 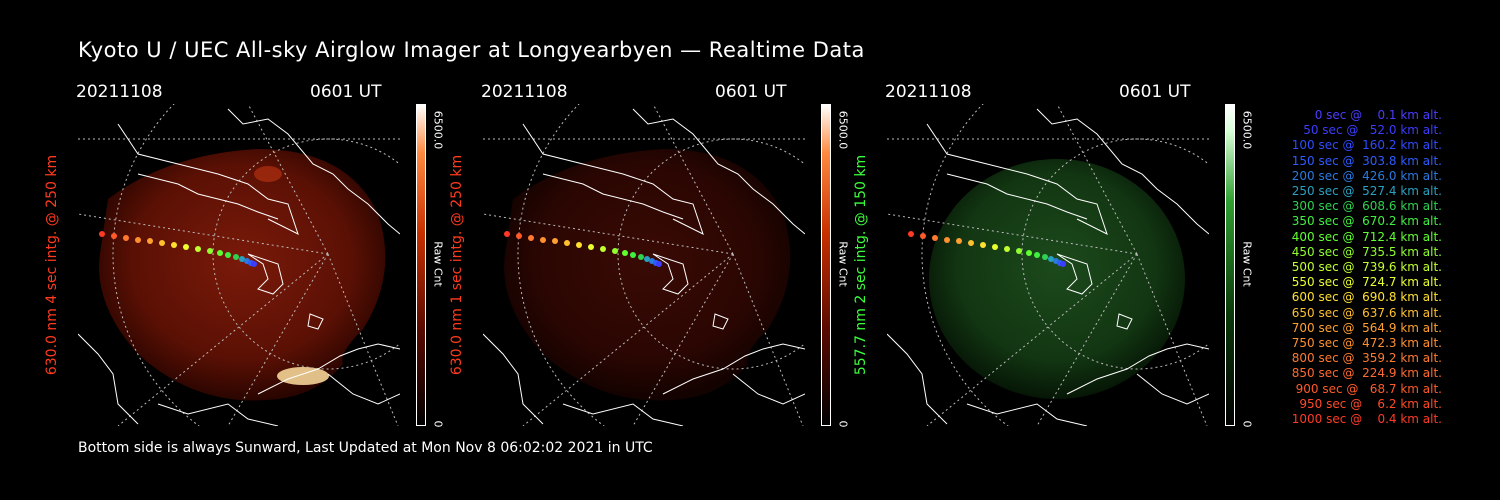 I want to click on legend-row: 200 sec @ 426.0 km alt., so click(x=1366, y=175).